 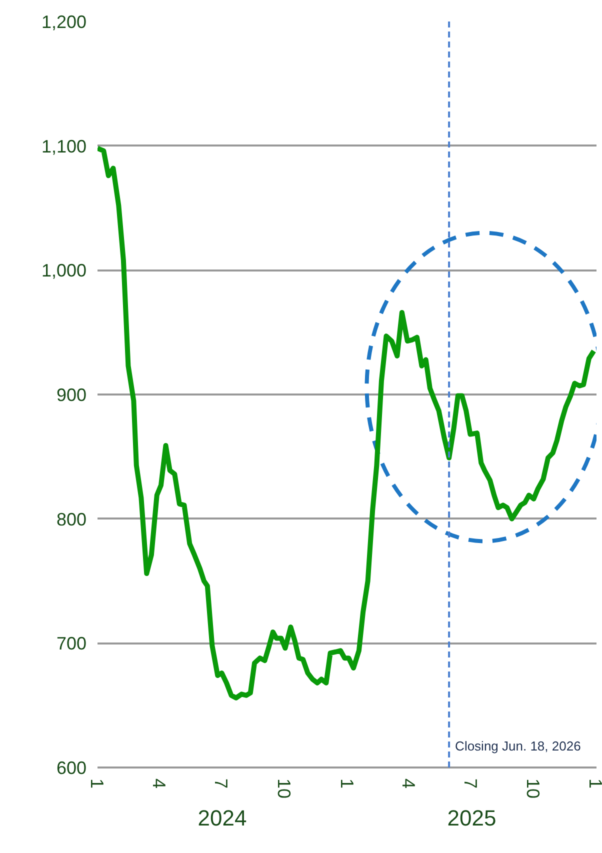 What do you see at coordinates (64, 146) in the screenshot?
I see `y-tick-label: 1,100` at bounding box center [64, 146].